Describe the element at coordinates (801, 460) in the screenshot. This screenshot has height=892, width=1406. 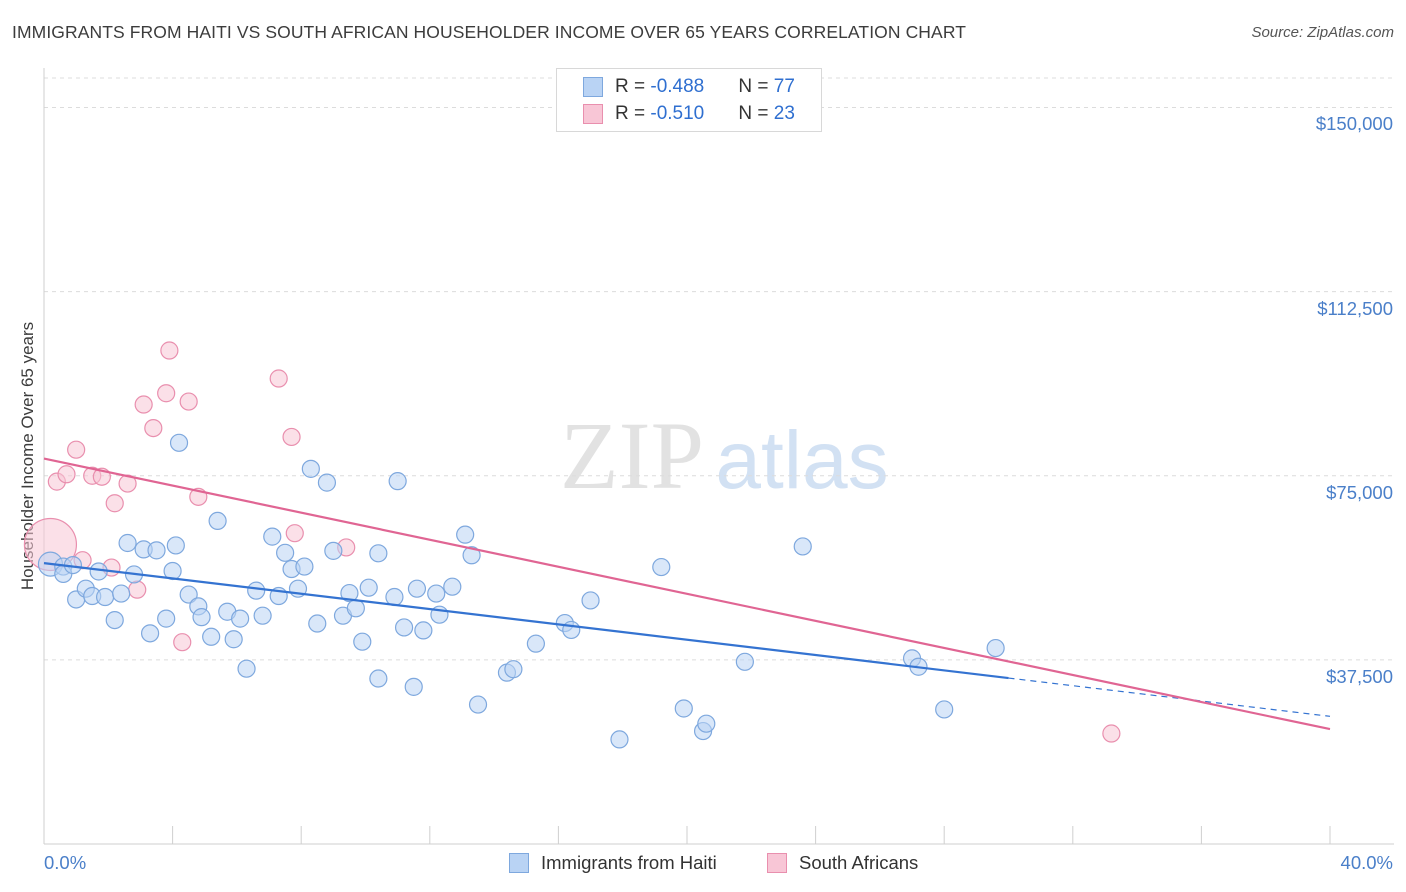
I see `watermark-atlas: atlas` at that location.